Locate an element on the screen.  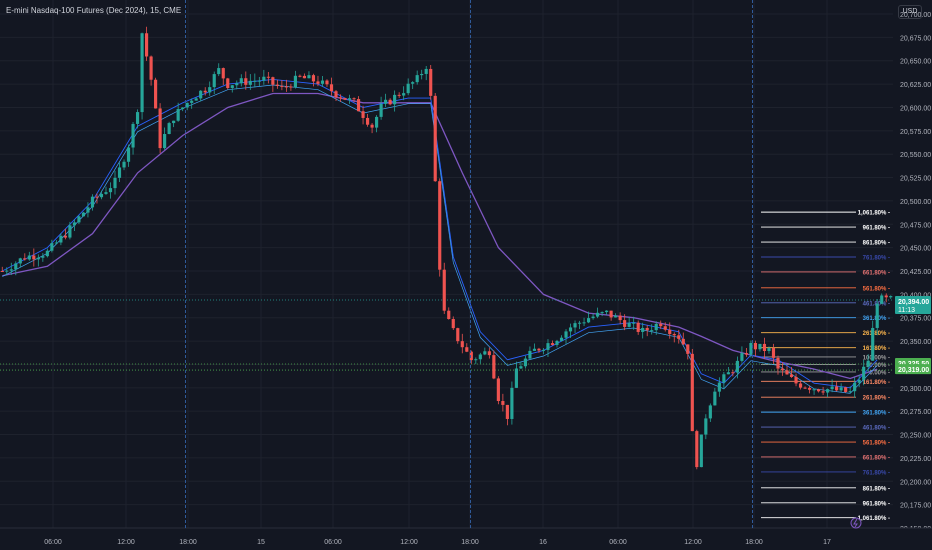
price-tick: 20,175.00 is located at coordinates (915, 506).